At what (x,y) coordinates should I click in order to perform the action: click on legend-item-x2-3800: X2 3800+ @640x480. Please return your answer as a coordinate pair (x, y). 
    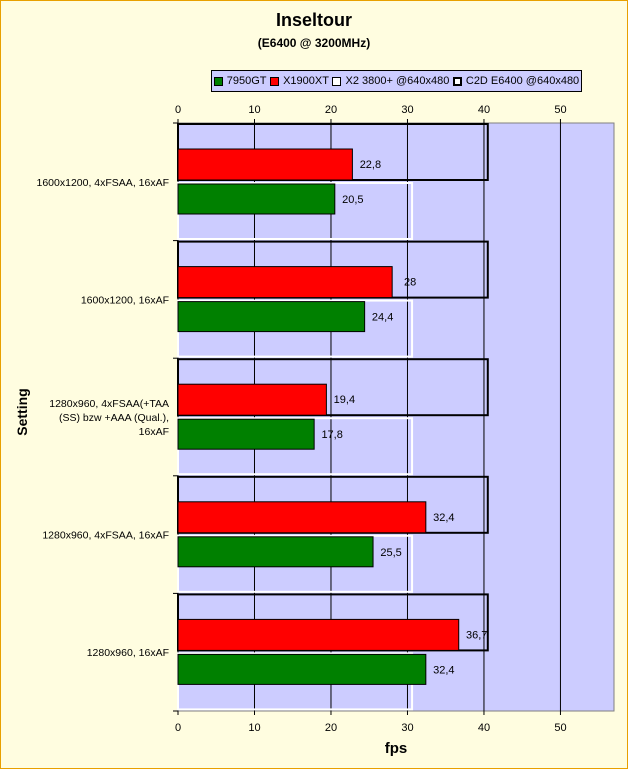
    Looking at the image, I should click on (390, 81).